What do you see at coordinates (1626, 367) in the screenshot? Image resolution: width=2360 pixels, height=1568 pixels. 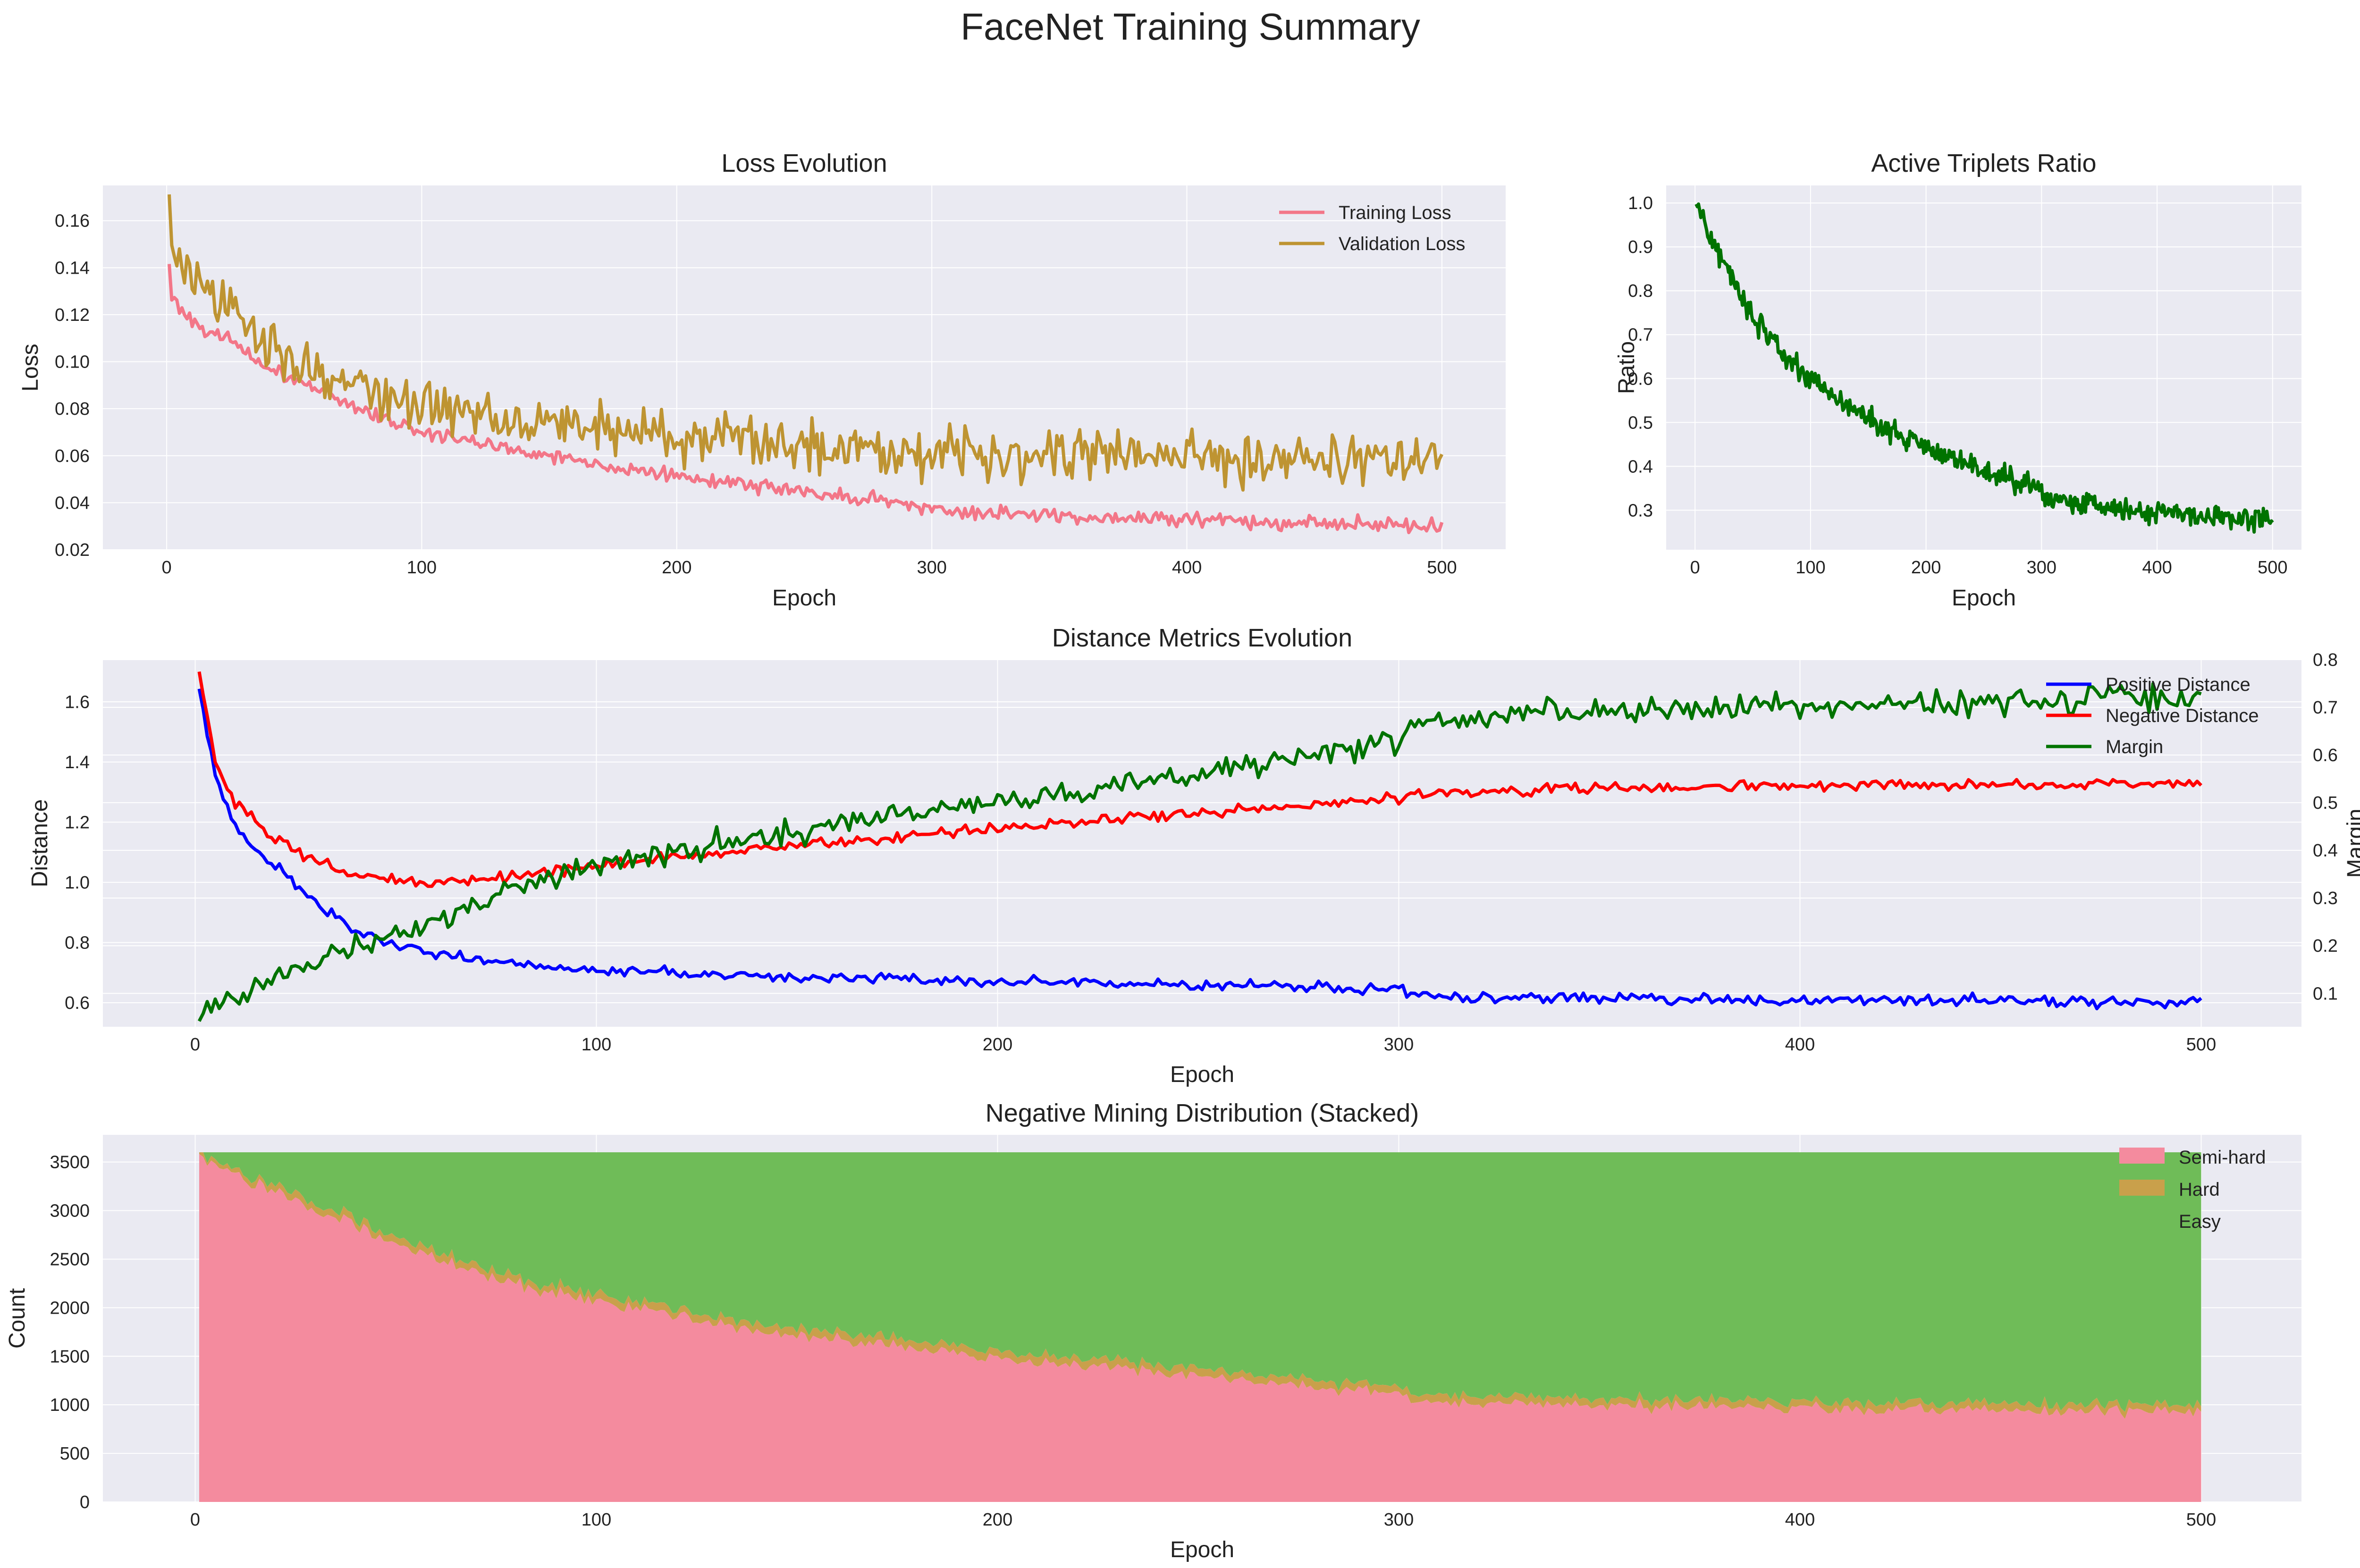 I see `ratio-ylabel: Ratio` at bounding box center [1626, 367].